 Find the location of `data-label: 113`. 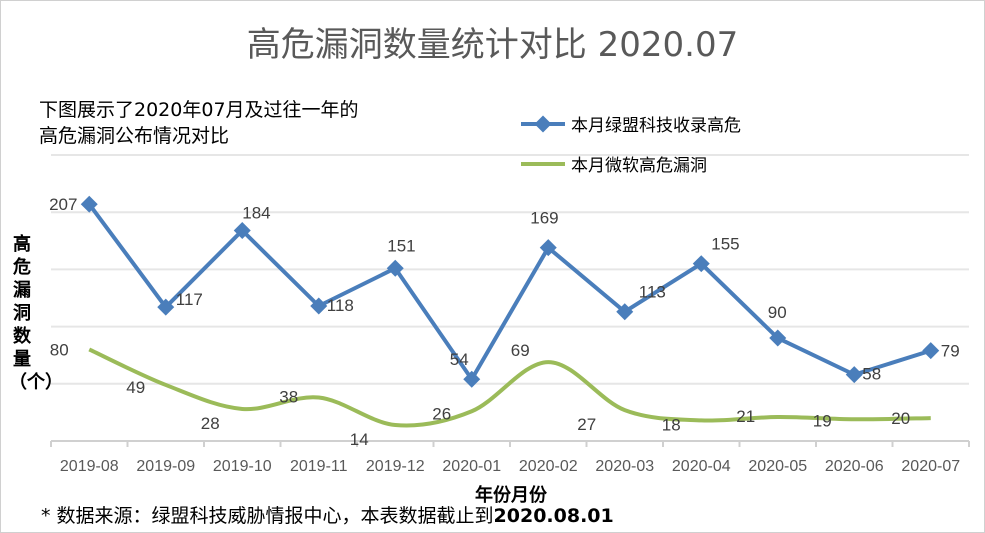

data-label: 113 is located at coordinates (652, 292).